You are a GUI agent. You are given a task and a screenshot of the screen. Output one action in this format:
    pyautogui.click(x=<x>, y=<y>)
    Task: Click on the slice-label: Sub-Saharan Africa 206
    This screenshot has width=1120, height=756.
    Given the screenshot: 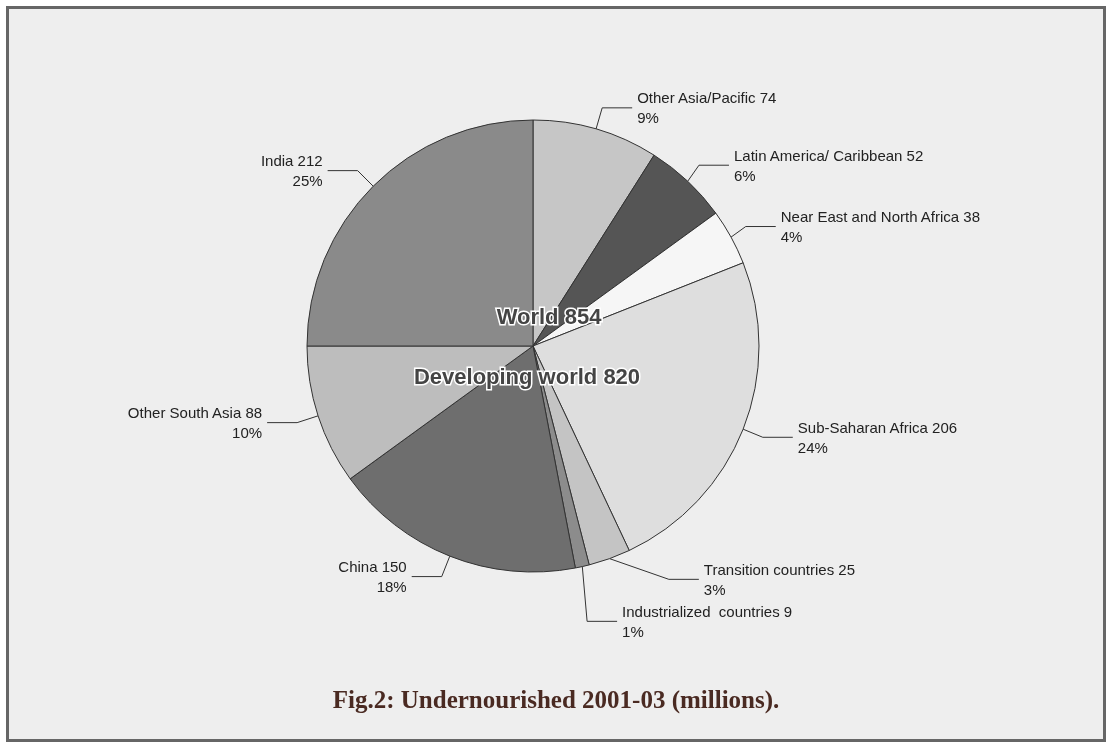 What is the action you would take?
    pyautogui.click(x=877, y=427)
    